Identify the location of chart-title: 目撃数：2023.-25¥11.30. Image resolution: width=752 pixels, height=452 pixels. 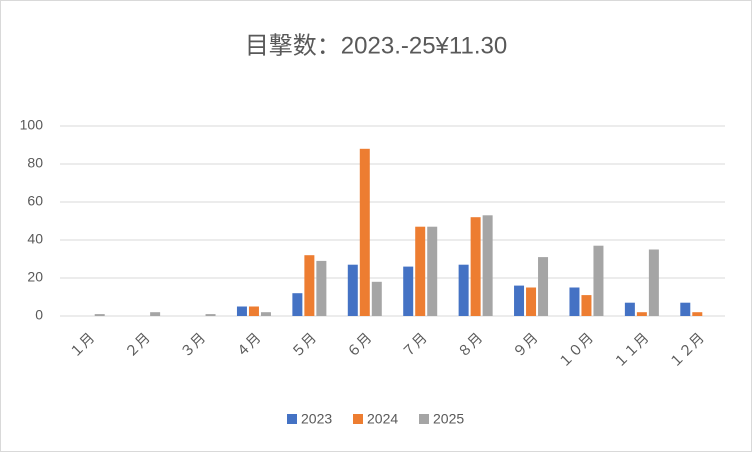
(376, 45).